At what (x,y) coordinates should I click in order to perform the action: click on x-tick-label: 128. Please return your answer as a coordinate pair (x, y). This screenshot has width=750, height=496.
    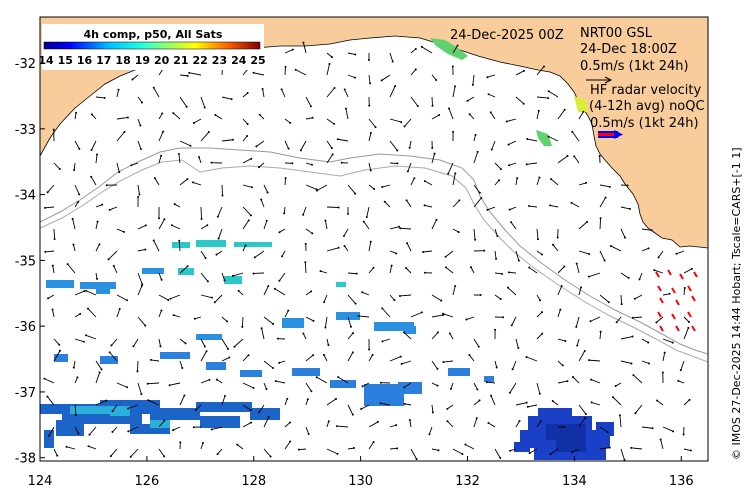
    Looking at the image, I should click on (253, 481).